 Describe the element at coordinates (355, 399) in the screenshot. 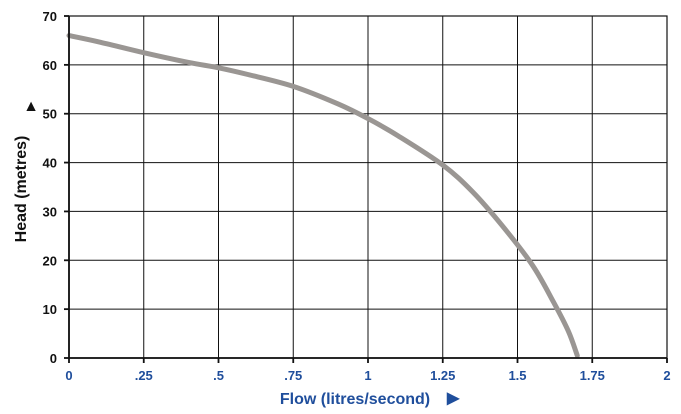

I see `x-axis-label: Flow (litres/second)` at that location.